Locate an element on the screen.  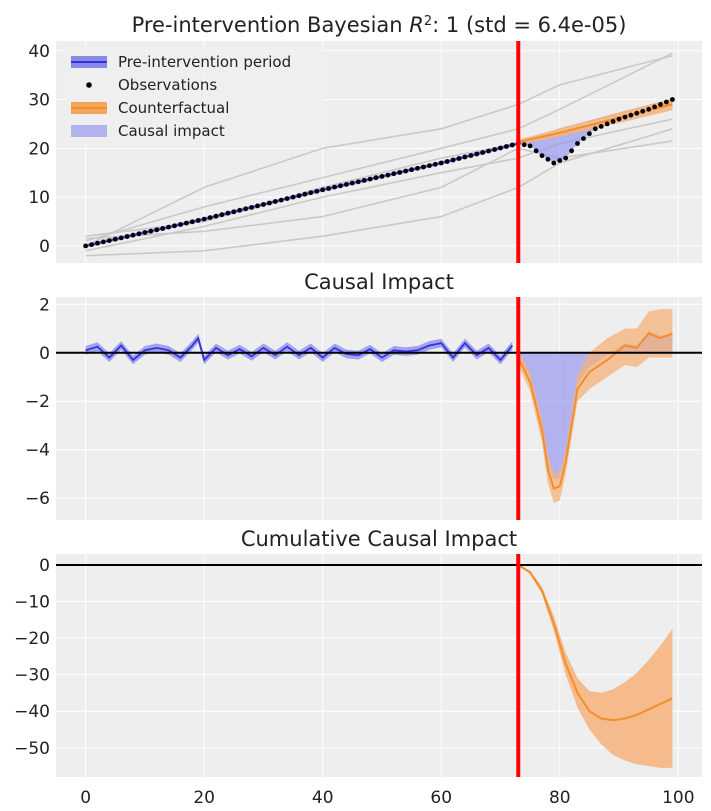
legend-item-observations: Observations is located at coordinates (151, 85).